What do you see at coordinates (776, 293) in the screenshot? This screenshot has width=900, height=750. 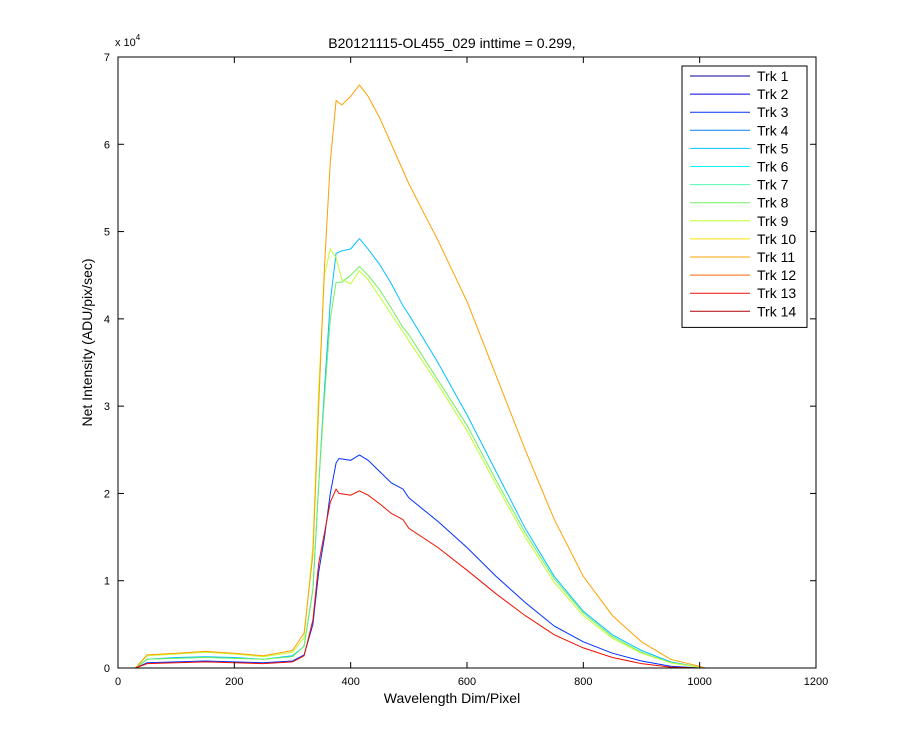 I see `legend-label-trk-13: Trk 13` at bounding box center [776, 293].